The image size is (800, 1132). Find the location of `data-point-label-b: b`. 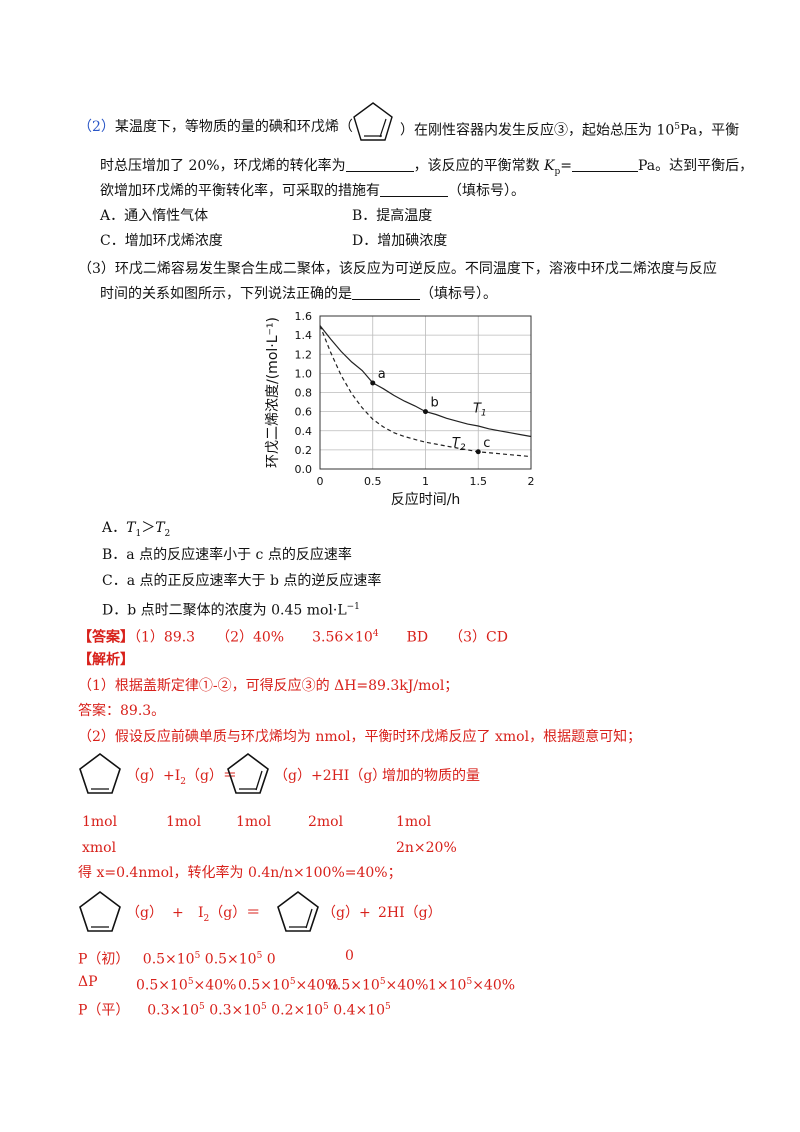

data-point-label-b: b is located at coordinates (435, 403).